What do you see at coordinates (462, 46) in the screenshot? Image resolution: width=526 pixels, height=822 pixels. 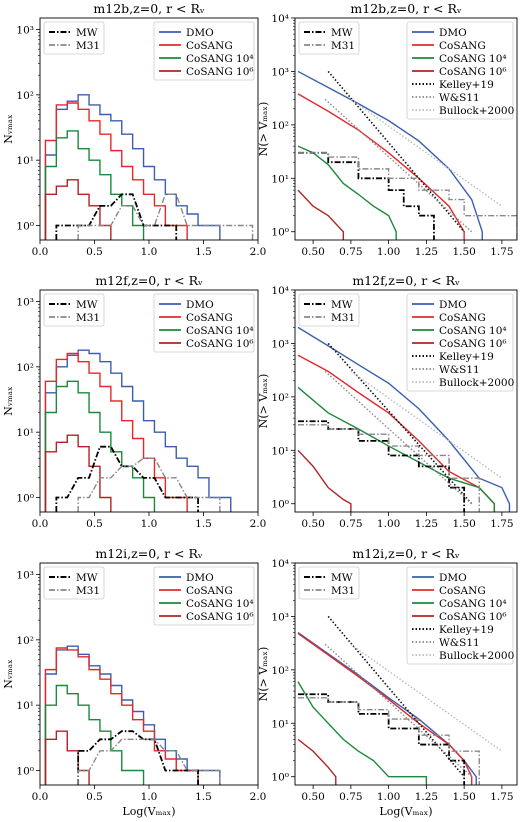 I see `legend-label-cosang: CoSANG` at bounding box center [462, 46].